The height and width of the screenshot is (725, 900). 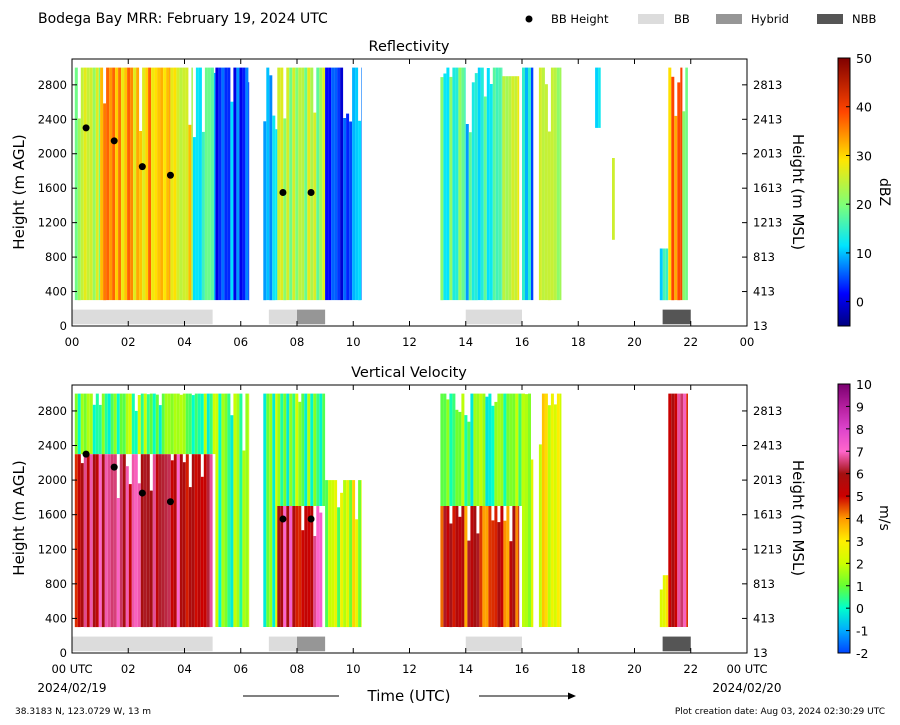 What do you see at coordinates (240, 342) in the screenshot?
I see `x-tick-label: 06` at bounding box center [240, 342].